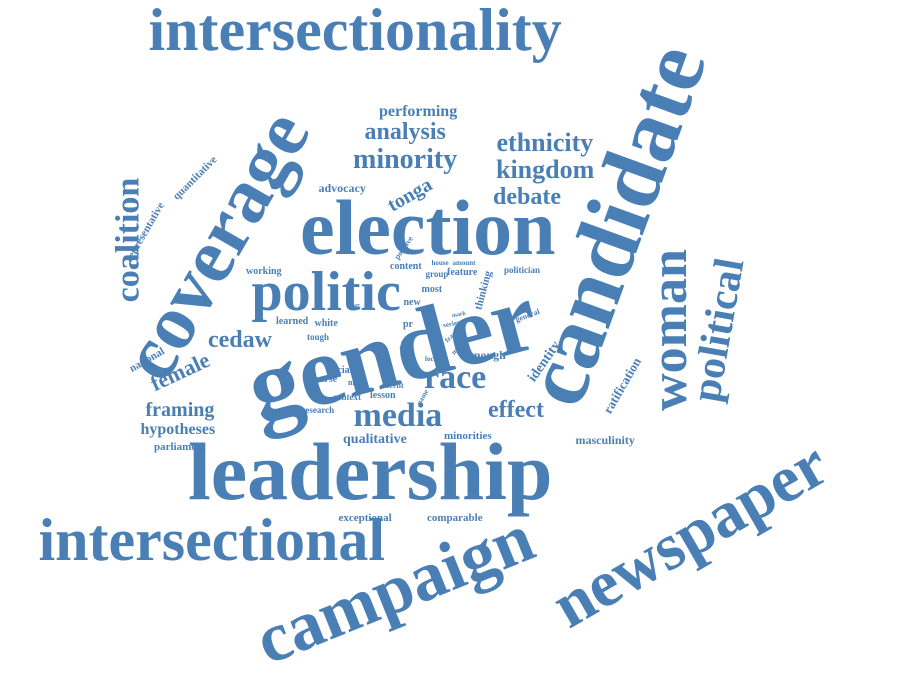  What do you see at coordinates (322, 379) in the screenshot?
I see `word-diverse: diverse` at bounding box center [322, 379].